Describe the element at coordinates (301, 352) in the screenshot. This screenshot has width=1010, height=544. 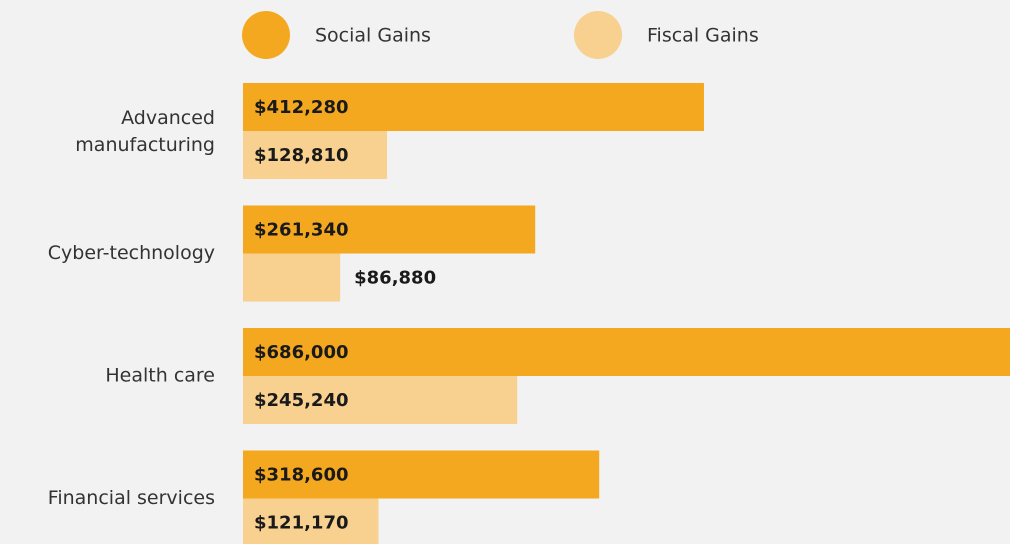
I see `value-label: $686,000` at that location.